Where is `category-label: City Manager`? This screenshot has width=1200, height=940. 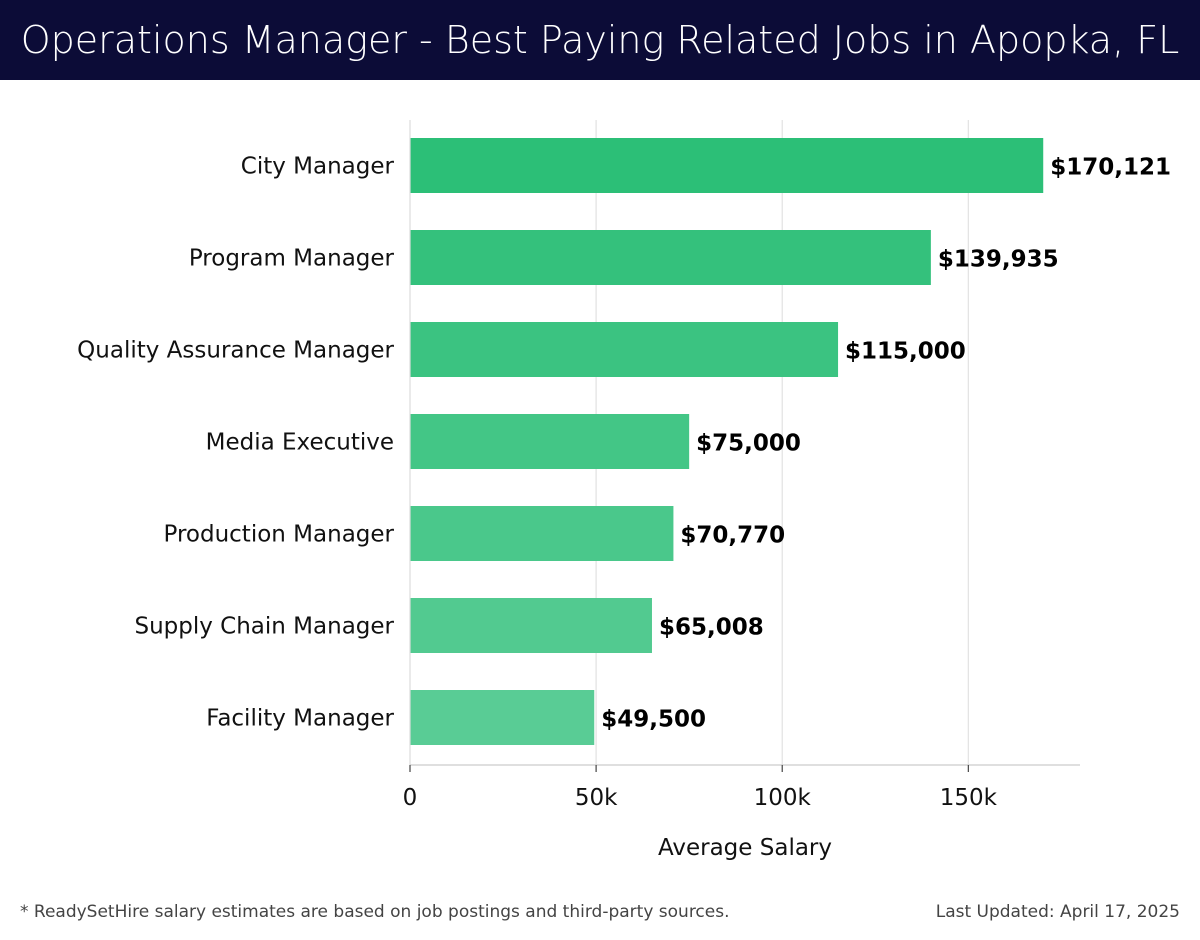 category-label: City Manager is located at coordinates (318, 167).